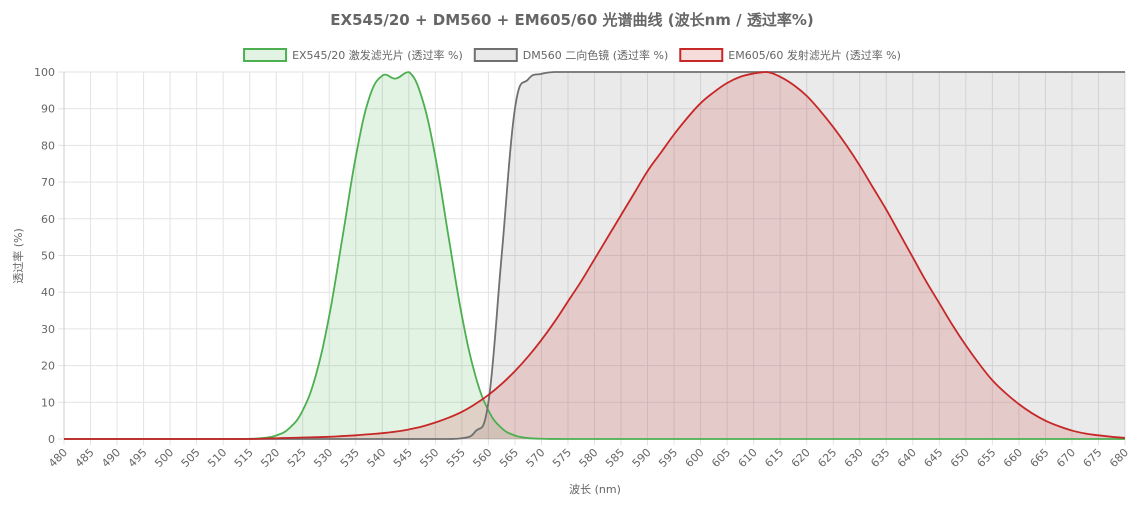  Describe the element at coordinates (297, 458) in the screenshot. I see `x-tick-label: 525` at that location.